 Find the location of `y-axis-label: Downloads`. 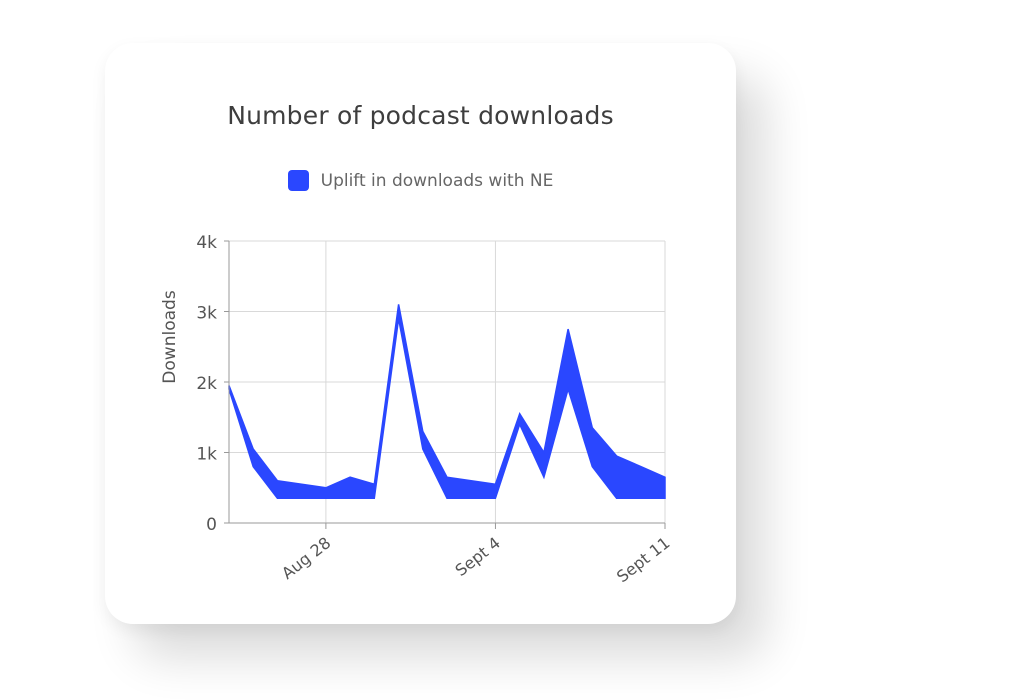

y-axis-label: Downloads is located at coordinates (170, 337).